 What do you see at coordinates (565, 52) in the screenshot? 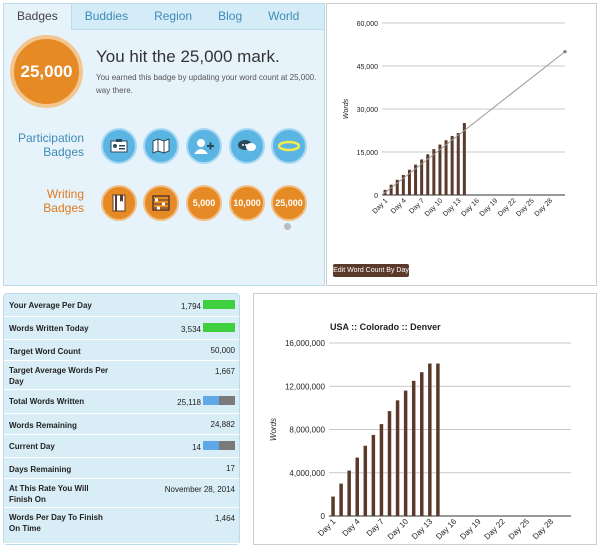
I see `target-line-end` at bounding box center [565, 52].